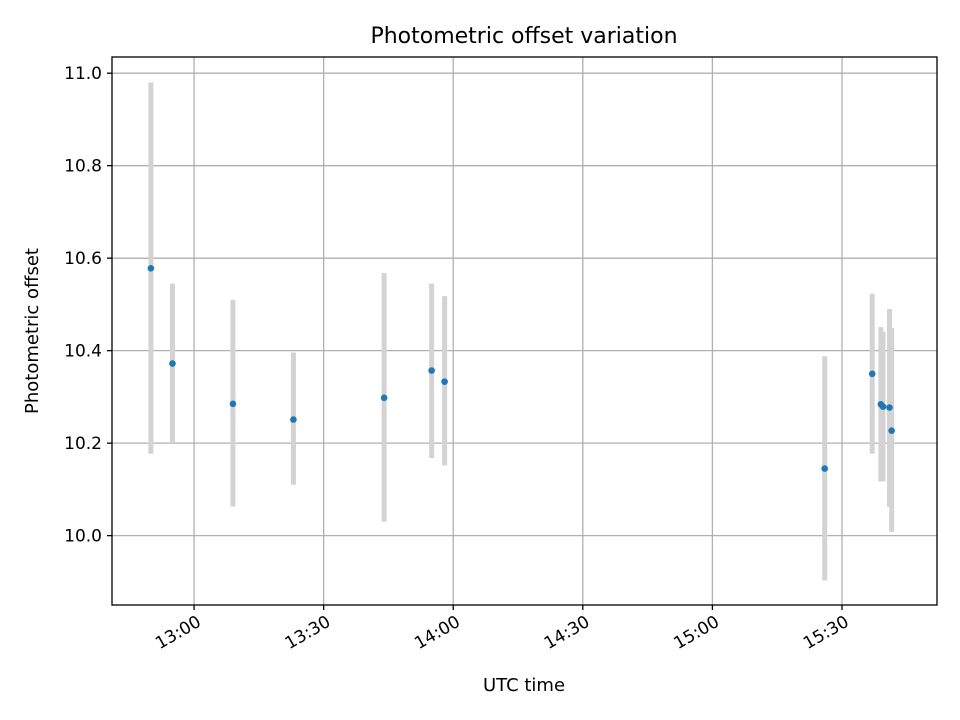 The height and width of the screenshot is (720, 960). Describe the element at coordinates (83, 167) in the screenshot. I see `y-tick-label: 10.8` at that location.